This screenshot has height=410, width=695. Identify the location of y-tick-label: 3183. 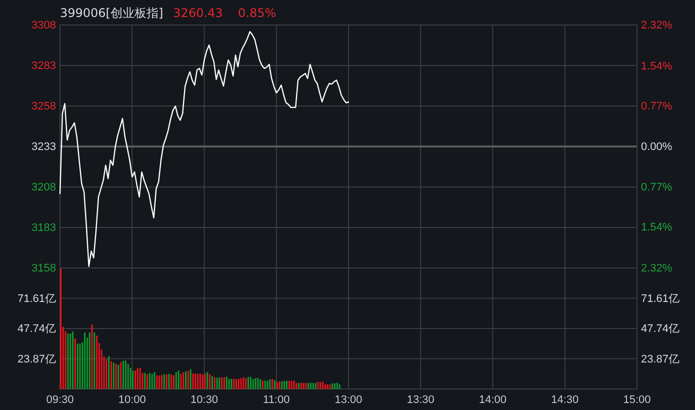
(44, 228).